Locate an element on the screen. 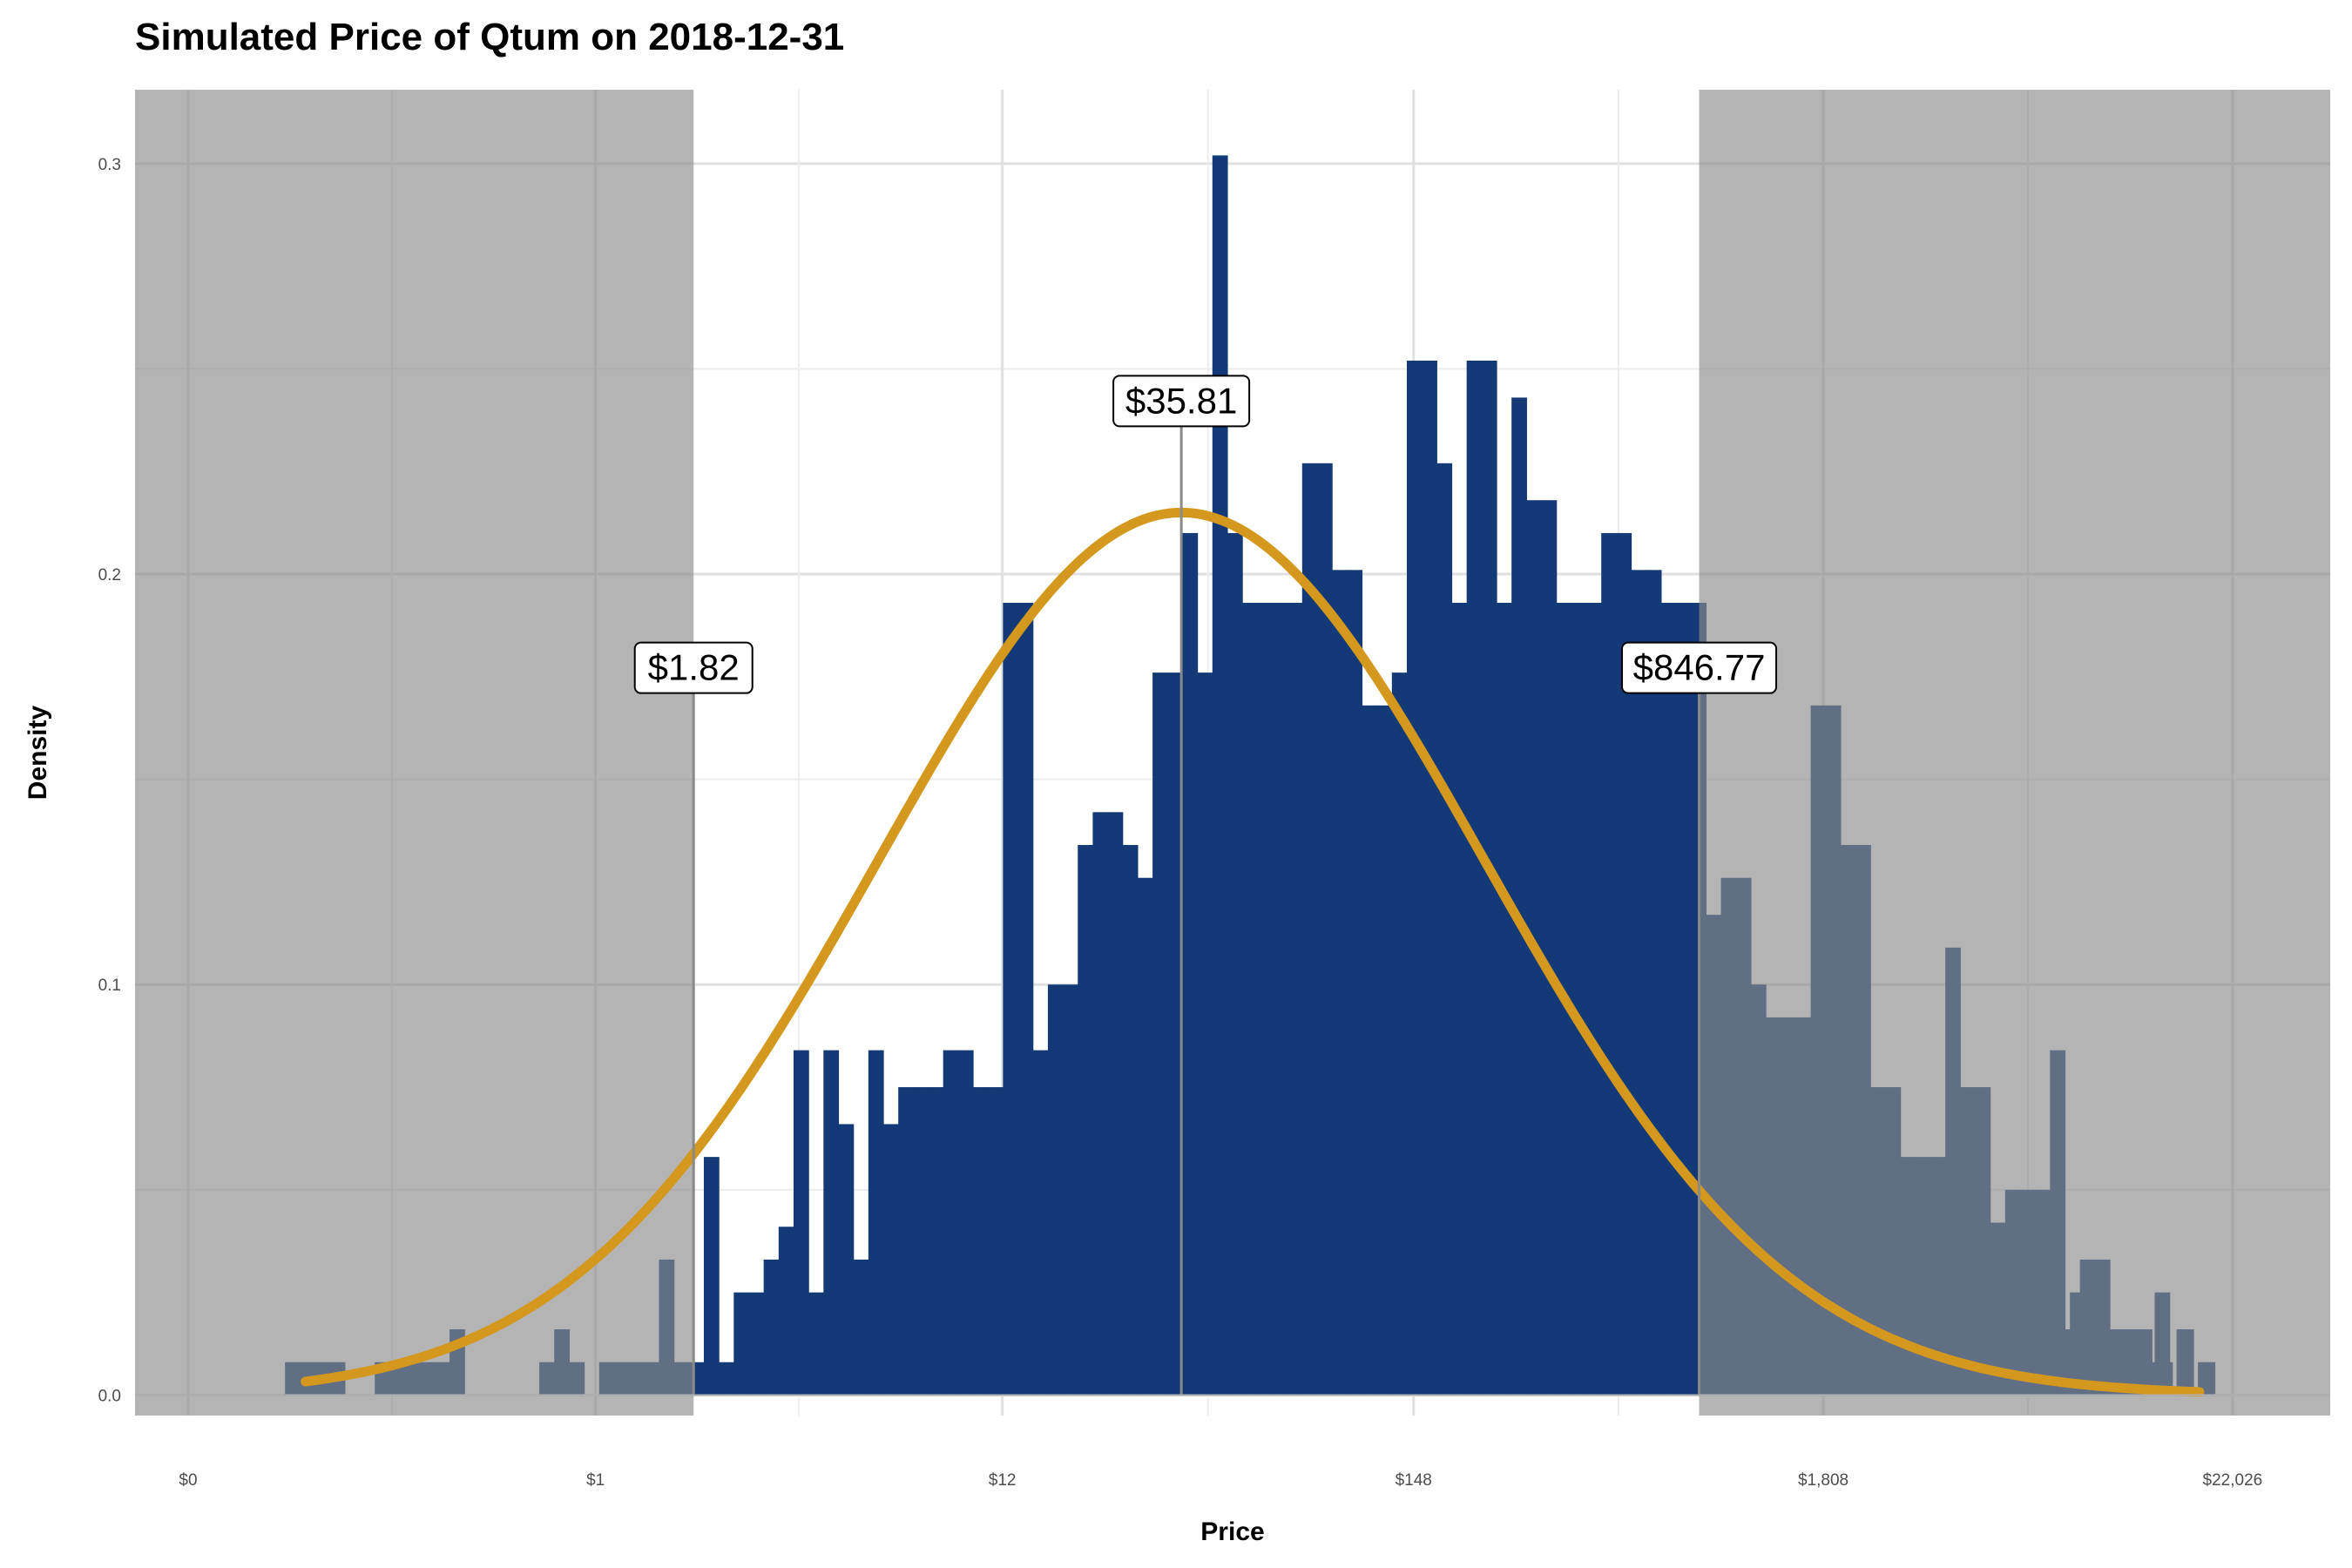 Image resolution: width=2352 pixels, height=1568 pixels. x-tick-label: $1 is located at coordinates (595, 1480).